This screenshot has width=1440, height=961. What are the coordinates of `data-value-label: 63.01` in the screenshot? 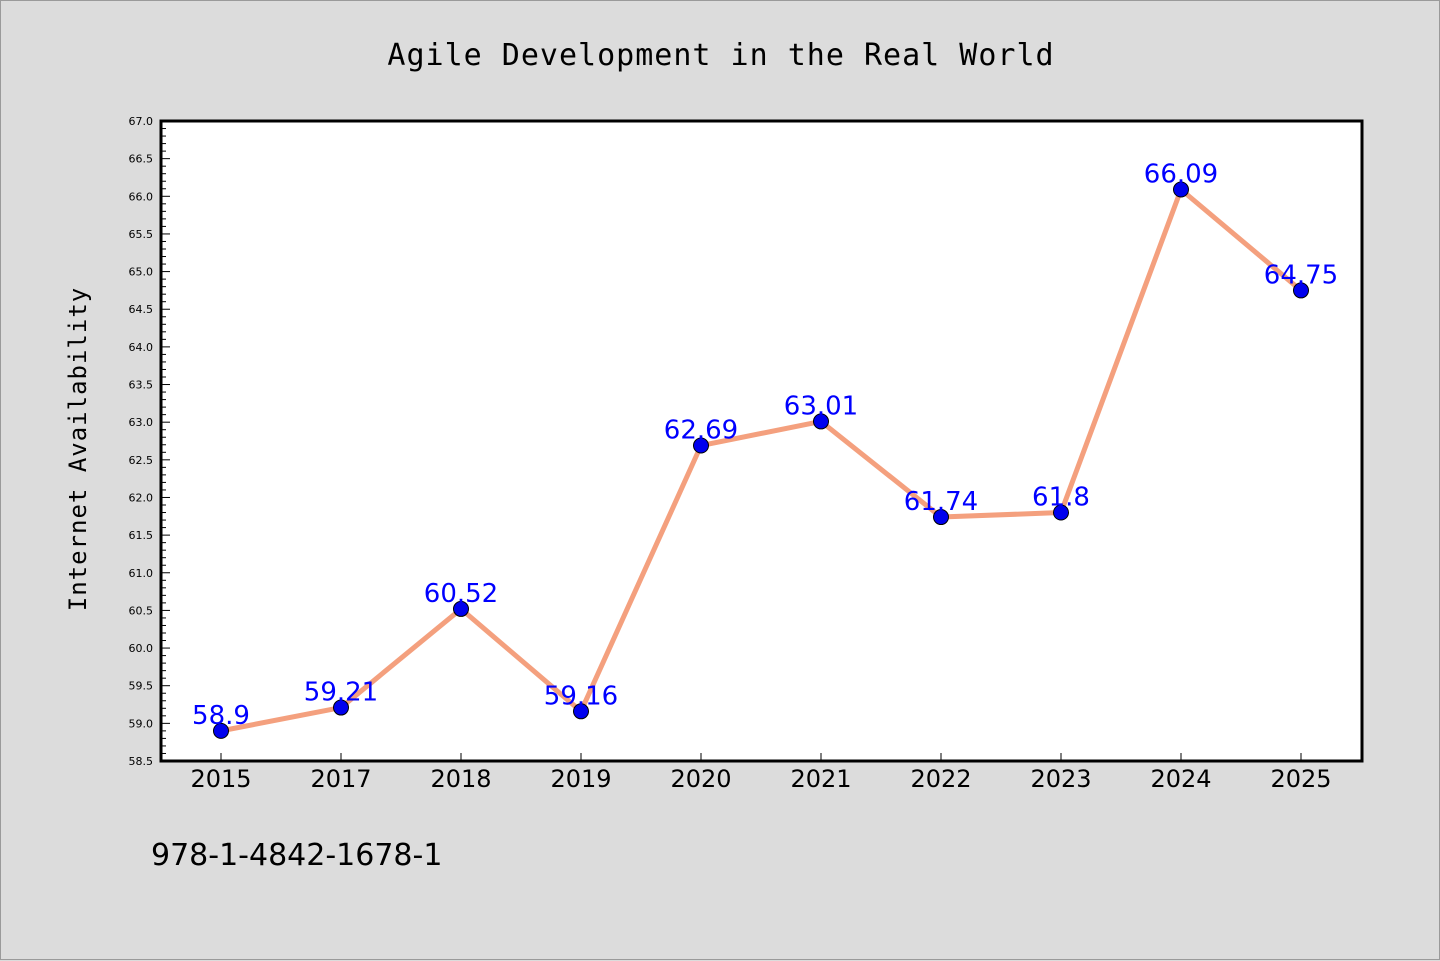 It's located at (821, 406).